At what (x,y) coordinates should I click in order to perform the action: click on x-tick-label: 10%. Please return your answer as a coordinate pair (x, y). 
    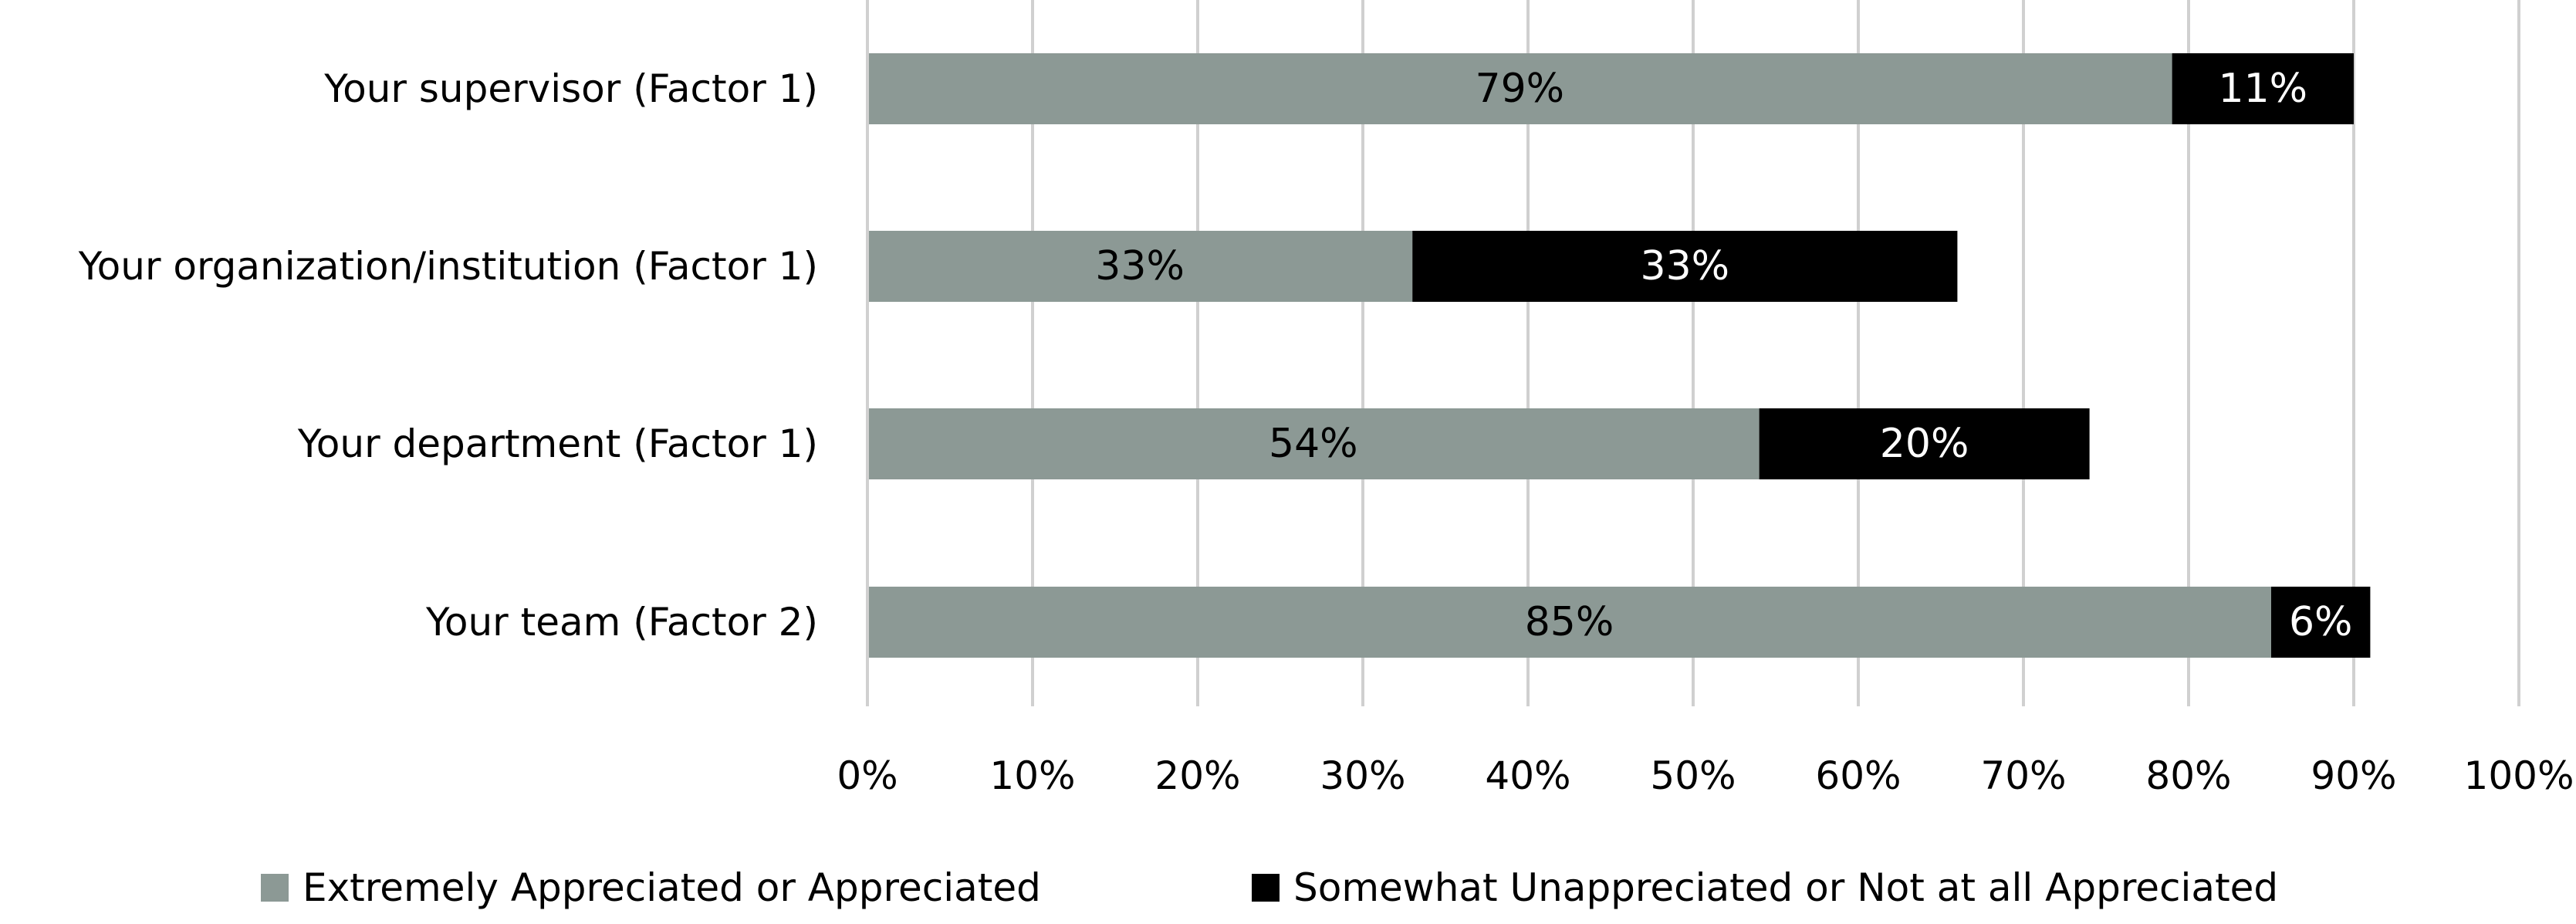
    Looking at the image, I should click on (1032, 775).